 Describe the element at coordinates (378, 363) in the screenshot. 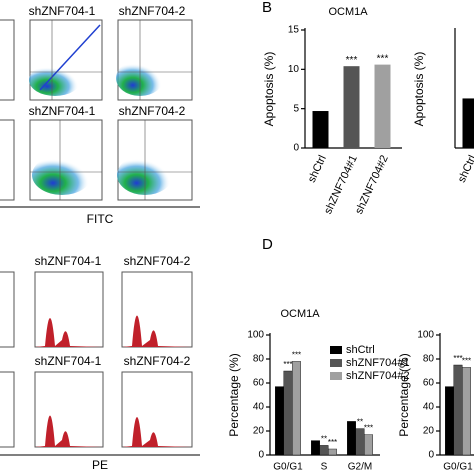

I see `legend-label: shZNF704#1` at that location.